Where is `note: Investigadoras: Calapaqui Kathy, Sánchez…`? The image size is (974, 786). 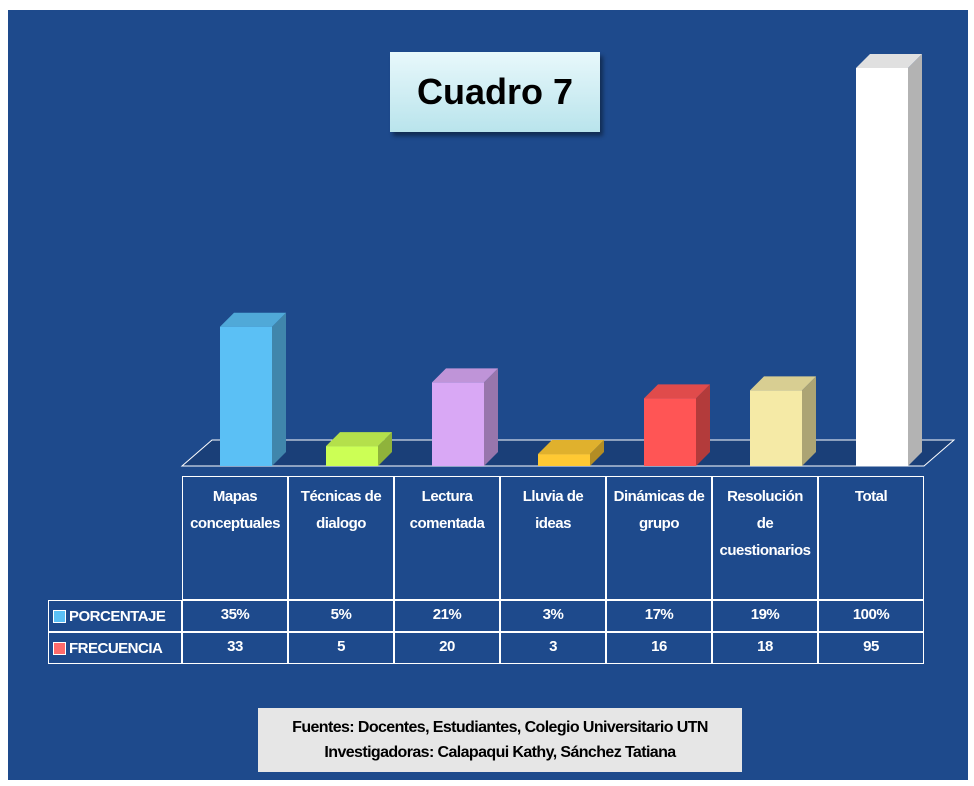
note: Investigadoras: Calapaqui Kathy, Sánchez… is located at coordinates (500, 752).